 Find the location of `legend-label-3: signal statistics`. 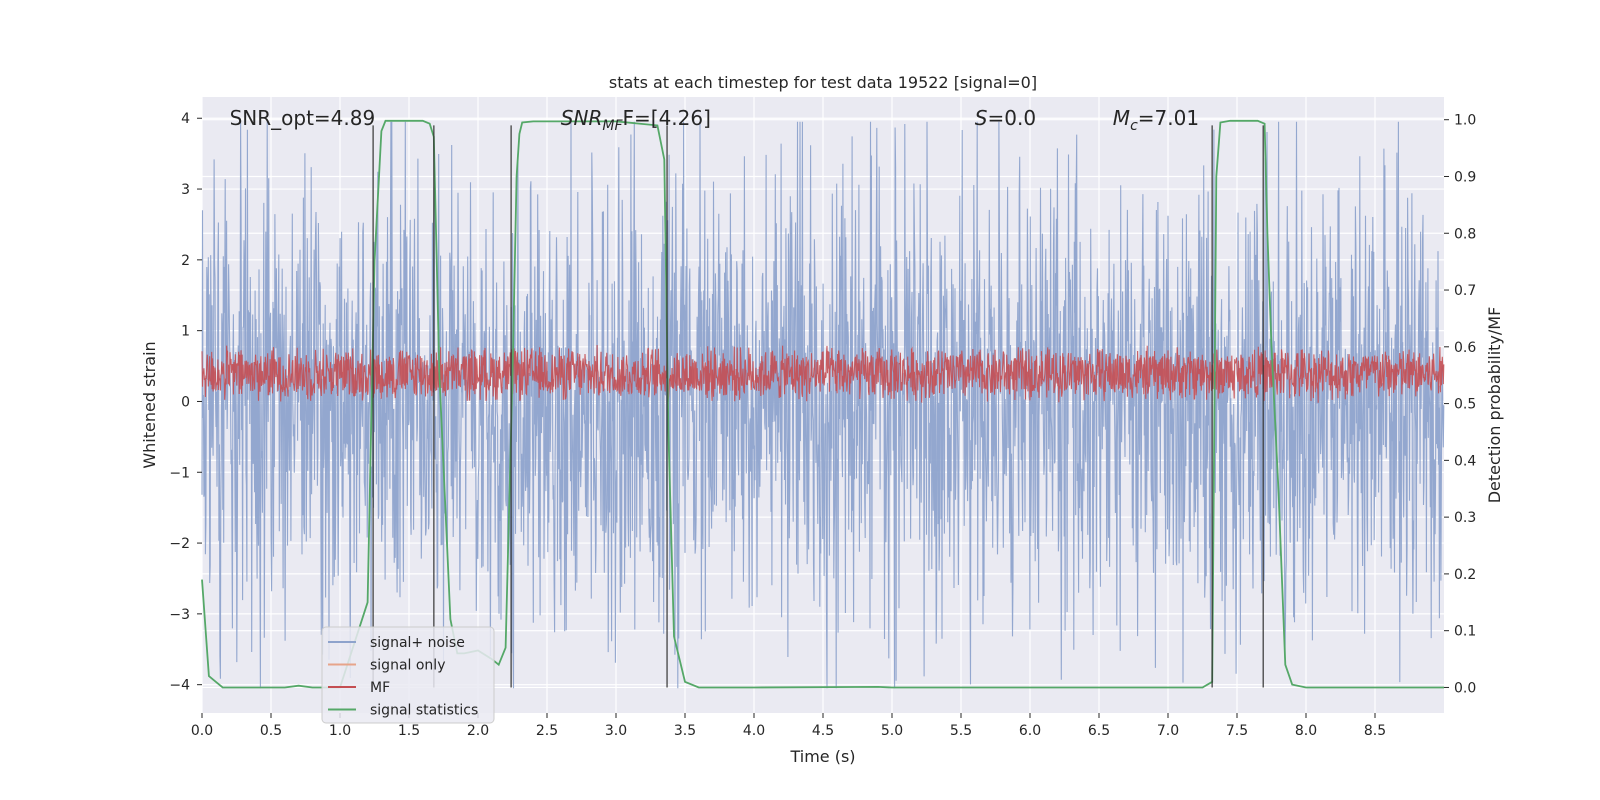

legend-label-3: signal statistics is located at coordinates (424, 711).